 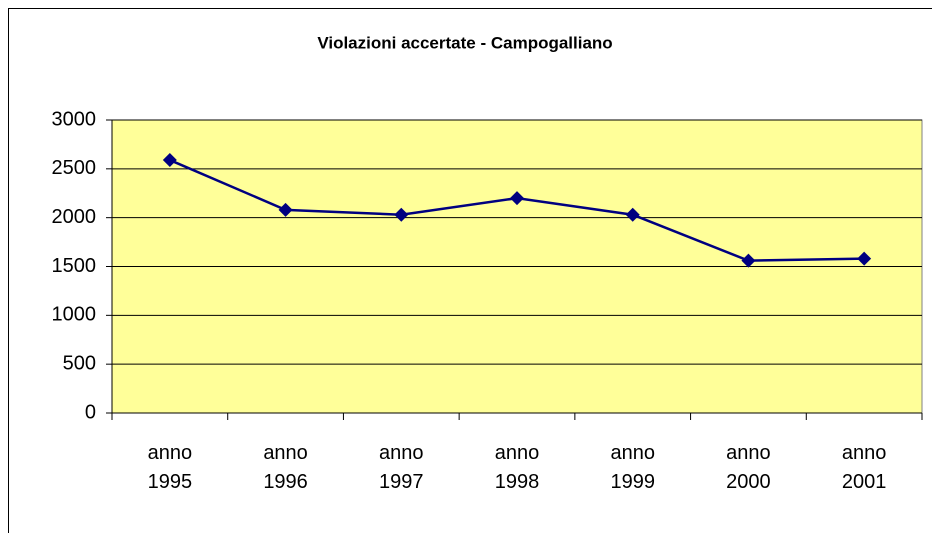 I want to click on x-tick-label: anno 1999, so click(x=632, y=467).